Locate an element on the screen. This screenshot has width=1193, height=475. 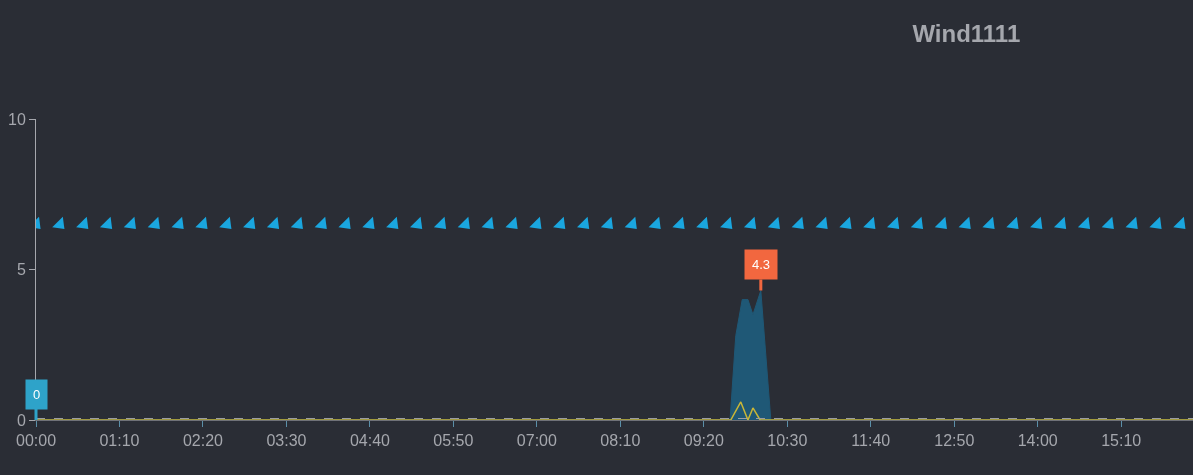
x-tick-label: 09:20 is located at coordinates (703, 441).